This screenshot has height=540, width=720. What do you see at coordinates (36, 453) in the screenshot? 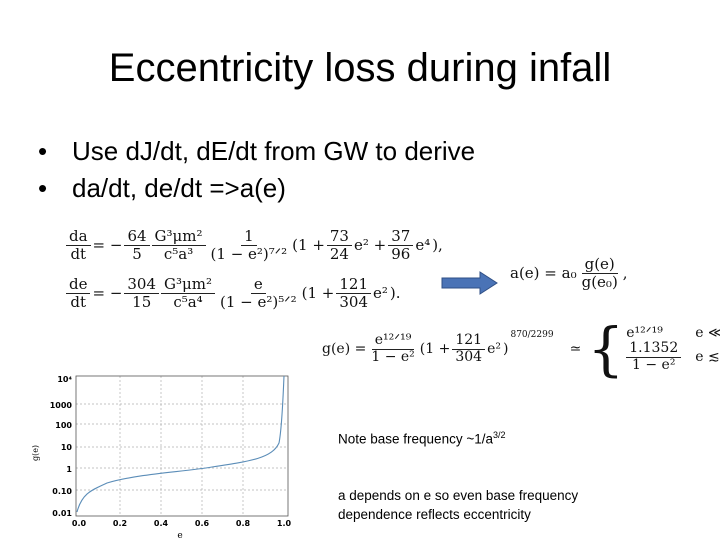
I see `plot-y-label: g(e)` at bounding box center [36, 453].